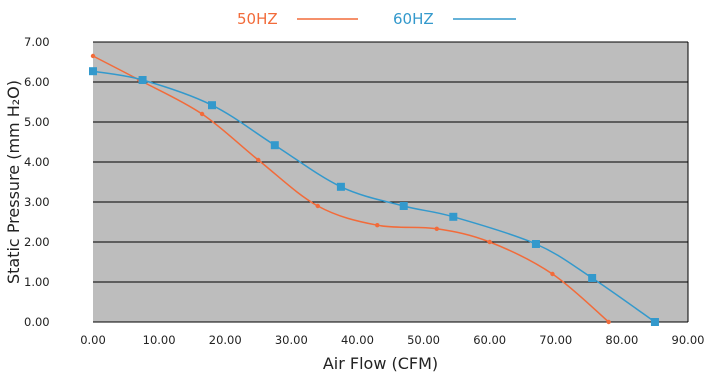 The image size is (715, 375). What do you see at coordinates (423, 340) in the screenshot?
I see `x-tick-label: 50.00` at bounding box center [423, 340].